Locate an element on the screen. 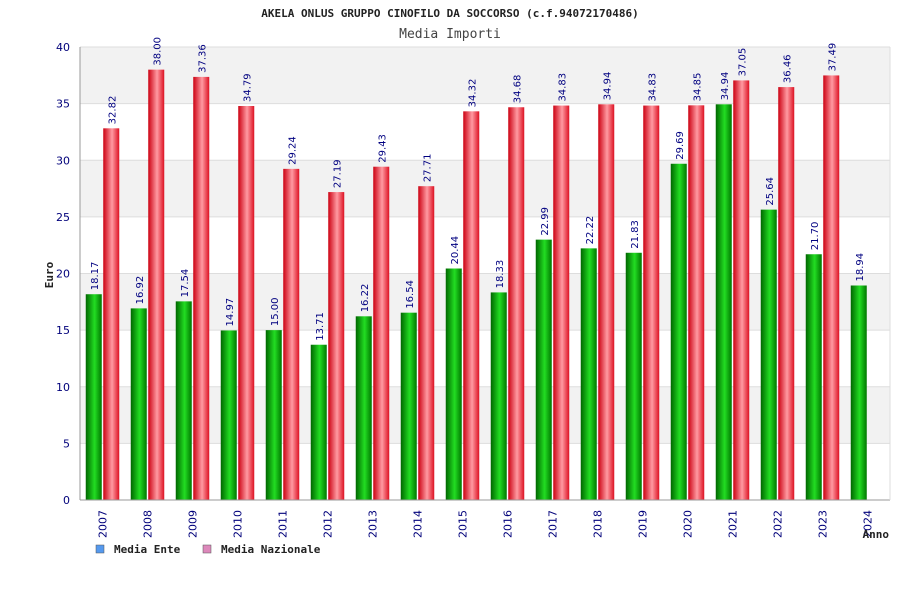  x-tick-label: 2019 is located at coordinates (643, 524).